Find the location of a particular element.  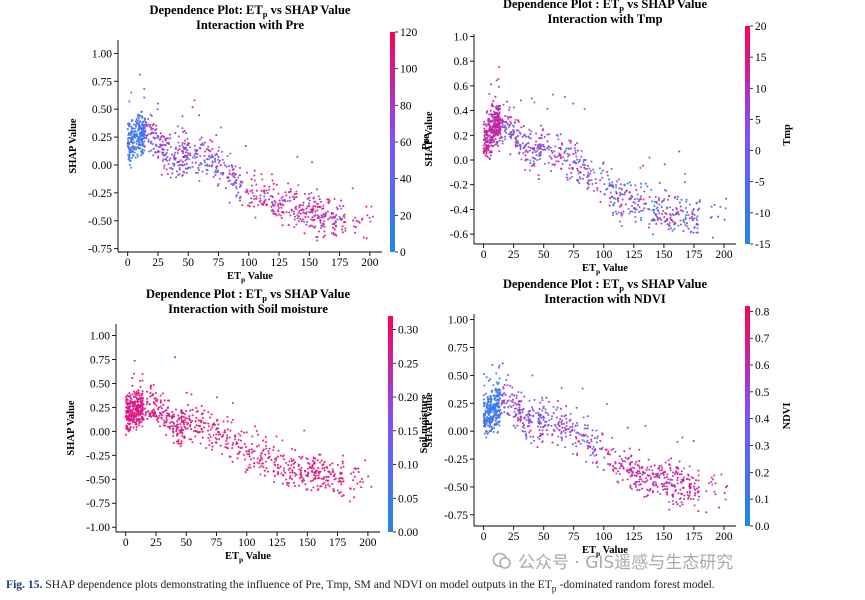

watermark-text: 公众号 · GIS遥感与生态研究 is located at coordinates (626, 563).